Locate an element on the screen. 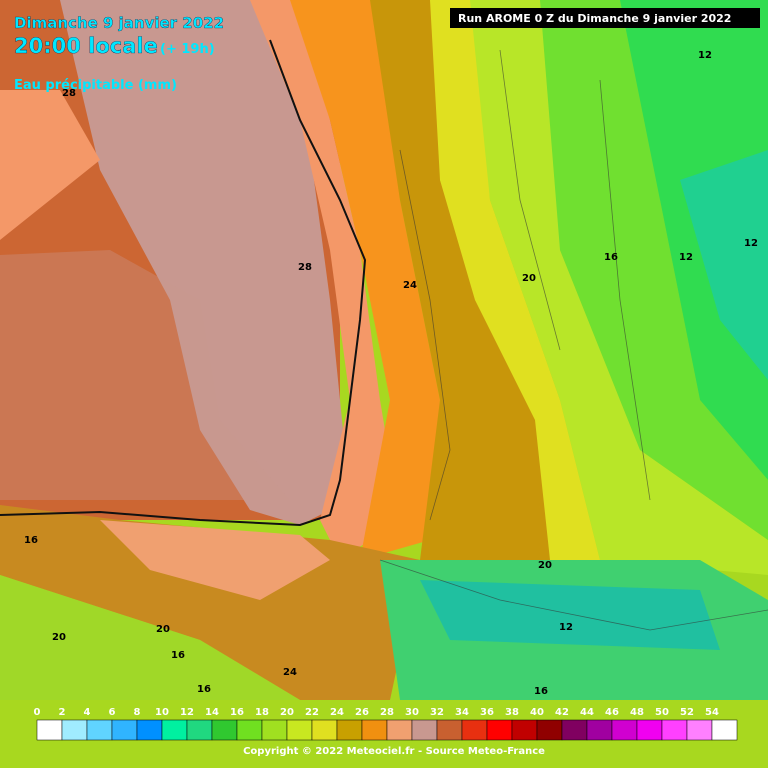 Image resolution: width=768 pixels, height=772 pixels. legend-label: 4 is located at coordinates (87, 712).